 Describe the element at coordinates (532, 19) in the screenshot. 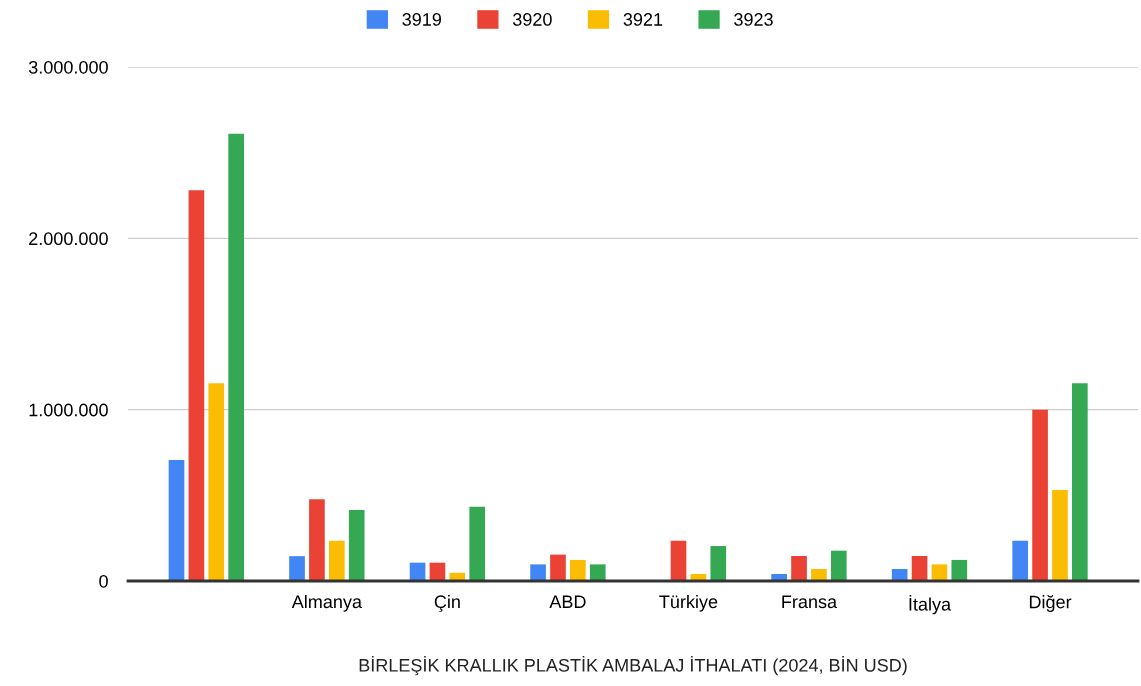

I see `legend-label: 3920` at that location.